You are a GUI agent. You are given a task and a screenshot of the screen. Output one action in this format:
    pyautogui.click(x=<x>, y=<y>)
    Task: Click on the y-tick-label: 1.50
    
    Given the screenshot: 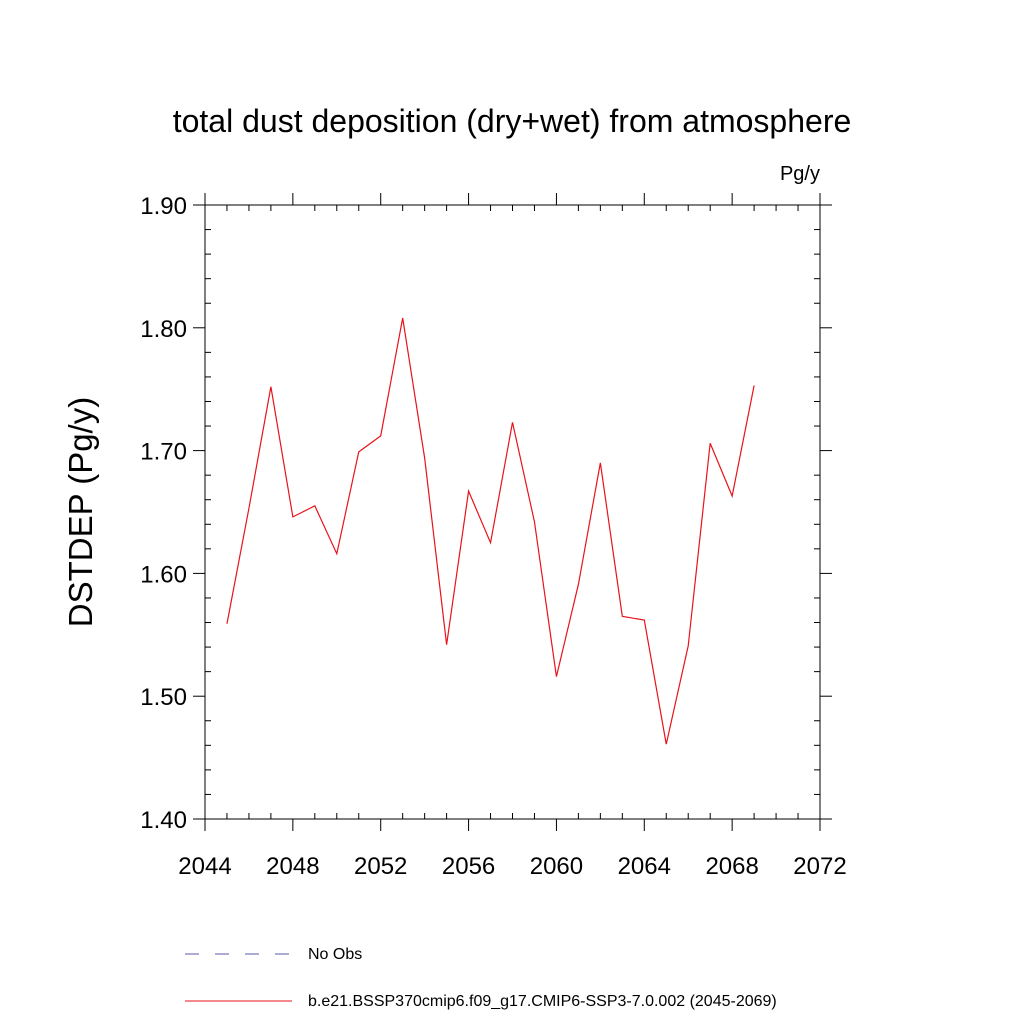 What is the action you would take?
    pyautogui.click(x=163, y=697)
    